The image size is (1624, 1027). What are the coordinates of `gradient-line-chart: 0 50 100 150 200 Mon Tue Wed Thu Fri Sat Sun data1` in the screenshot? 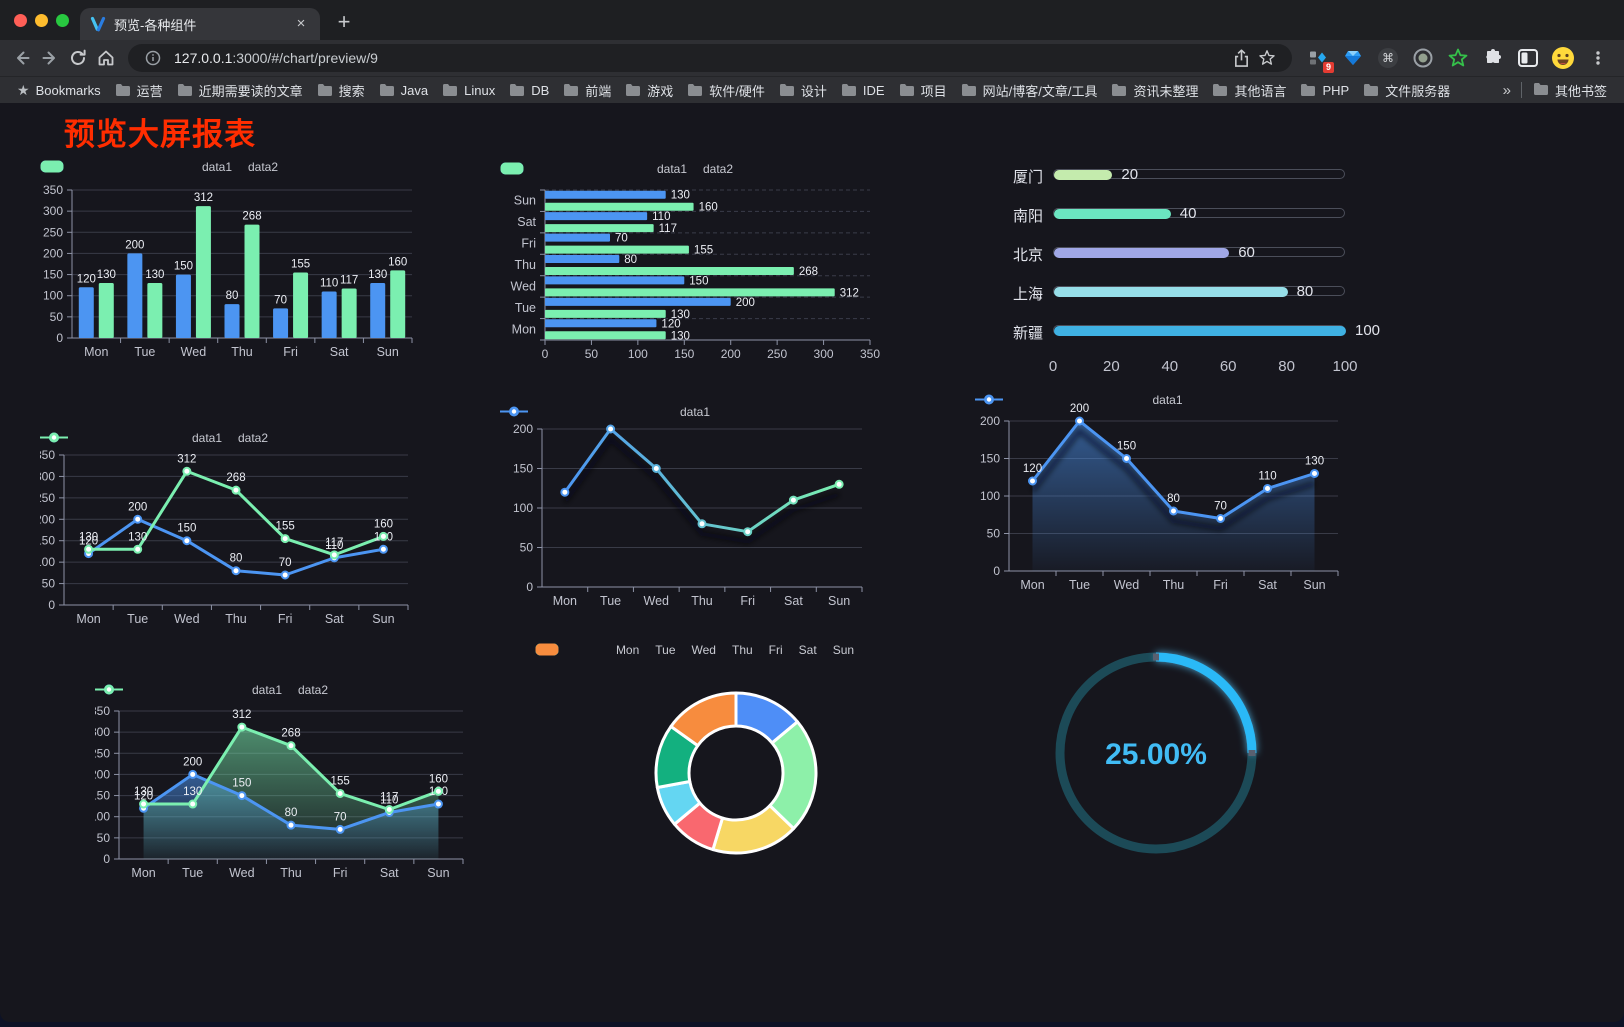 It's located at (695, 500).